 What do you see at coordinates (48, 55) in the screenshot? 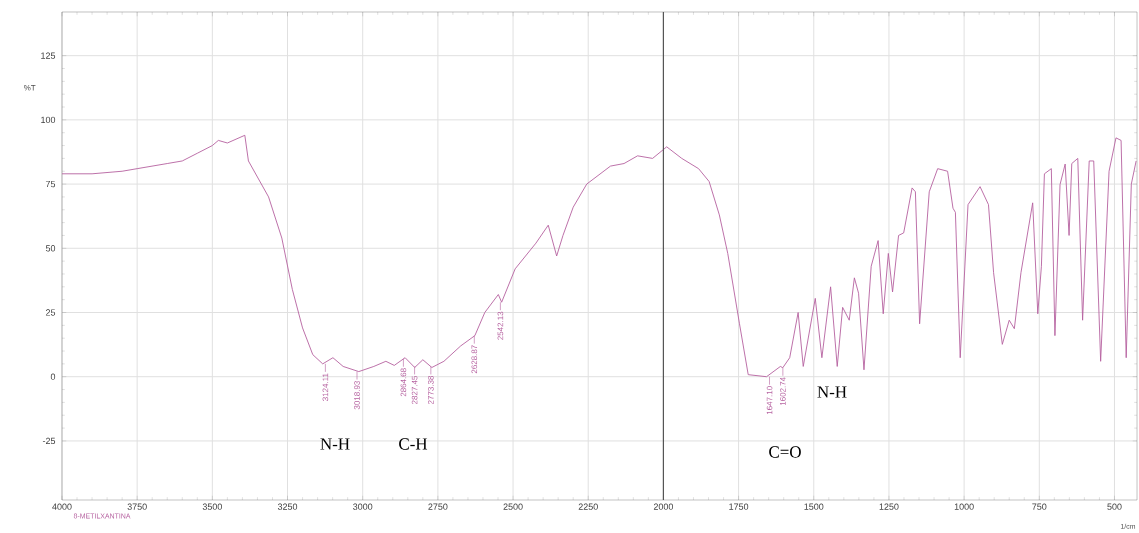
I see `y-tick-label: 125` at bounding box center [48, 55].